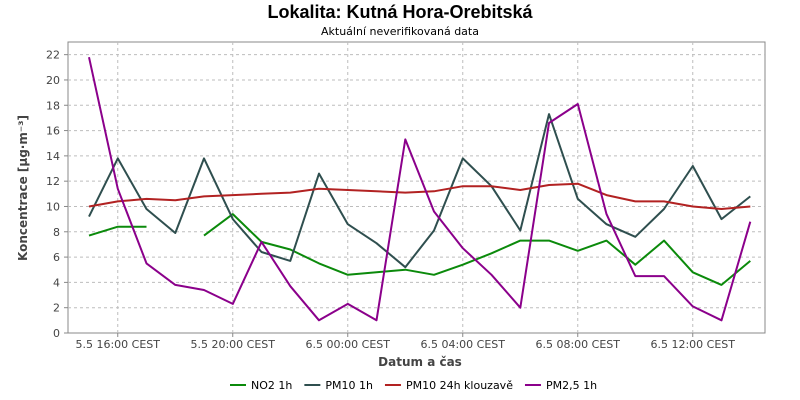 The width and height of the screenshot is (800, 400). Describe the element at coordinates (577, 344) in the screenshot. I see `x-tick-label: 6.5 08:00 CEST` at that location.